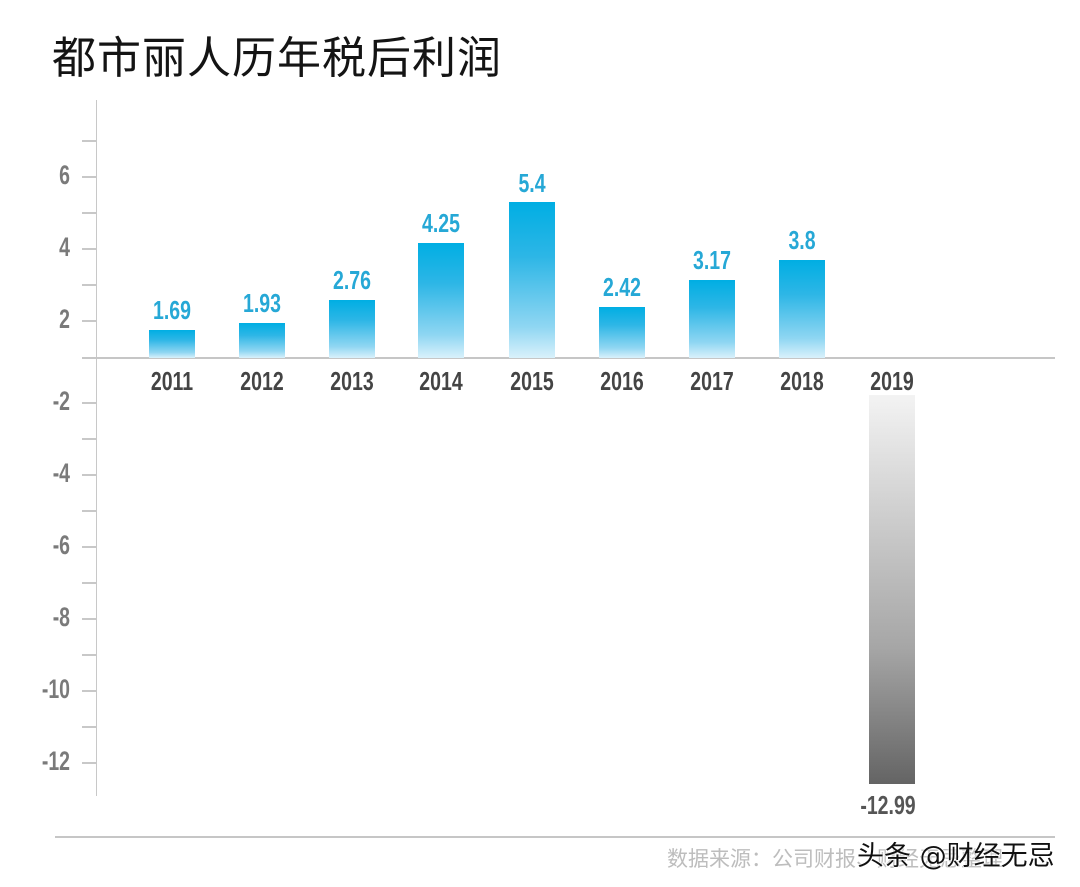  I want to click on value-label: -12.99, so click(888, 805).